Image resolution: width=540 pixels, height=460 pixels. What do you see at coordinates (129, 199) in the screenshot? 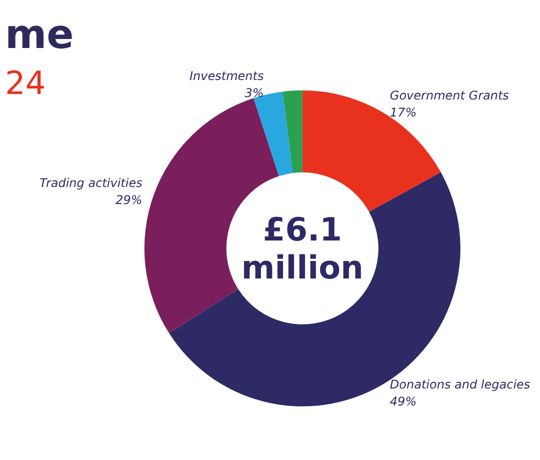
I see `data-label: 29%` at bounding box center [129, 199].